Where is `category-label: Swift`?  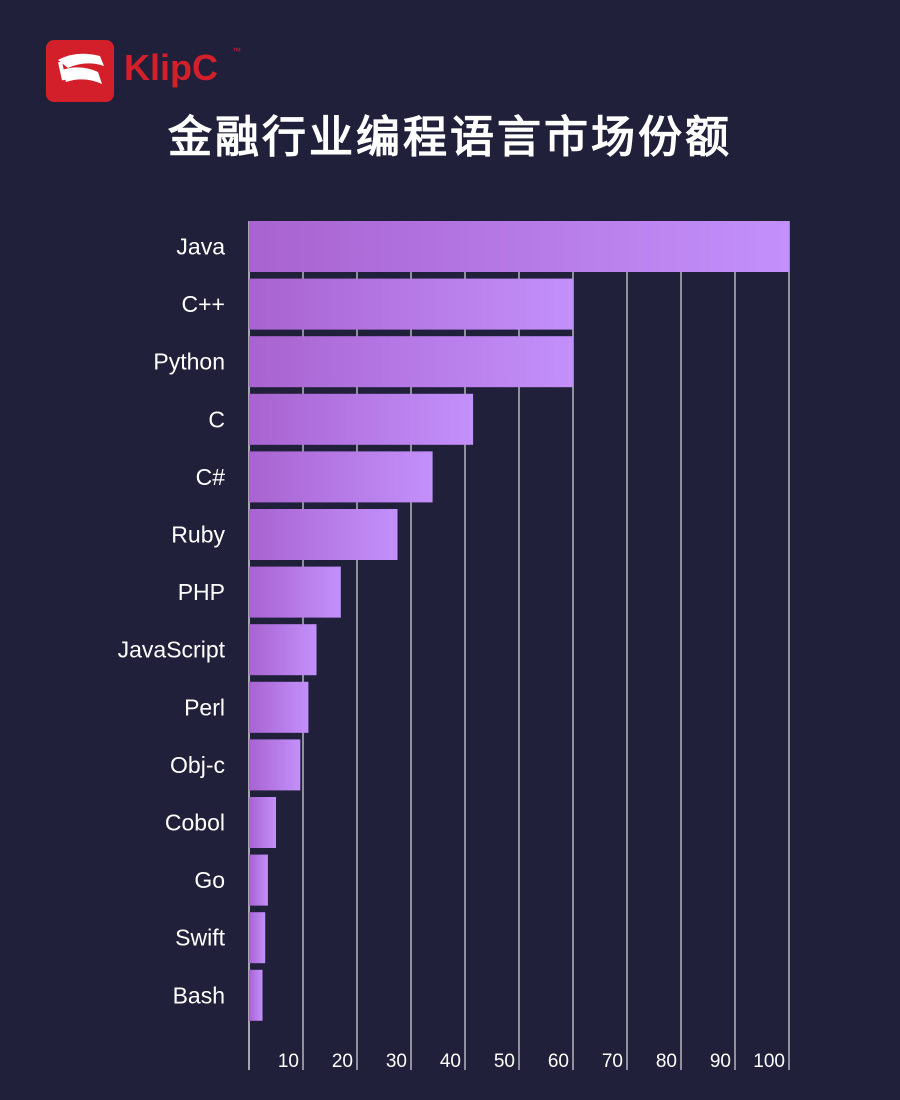 category-label: Swift is located at coordinates (200, 938).